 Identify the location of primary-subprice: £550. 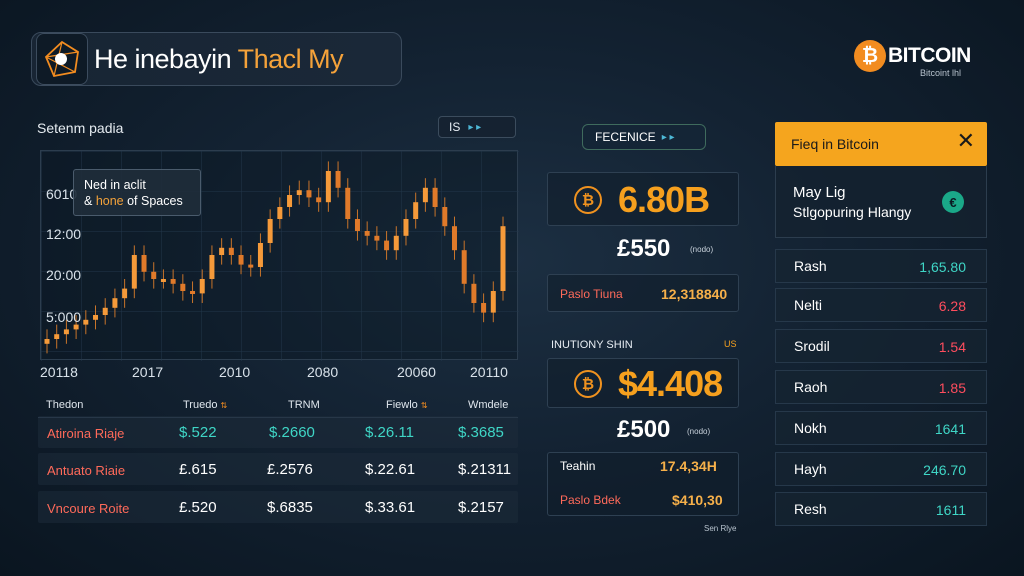
(644, 248).